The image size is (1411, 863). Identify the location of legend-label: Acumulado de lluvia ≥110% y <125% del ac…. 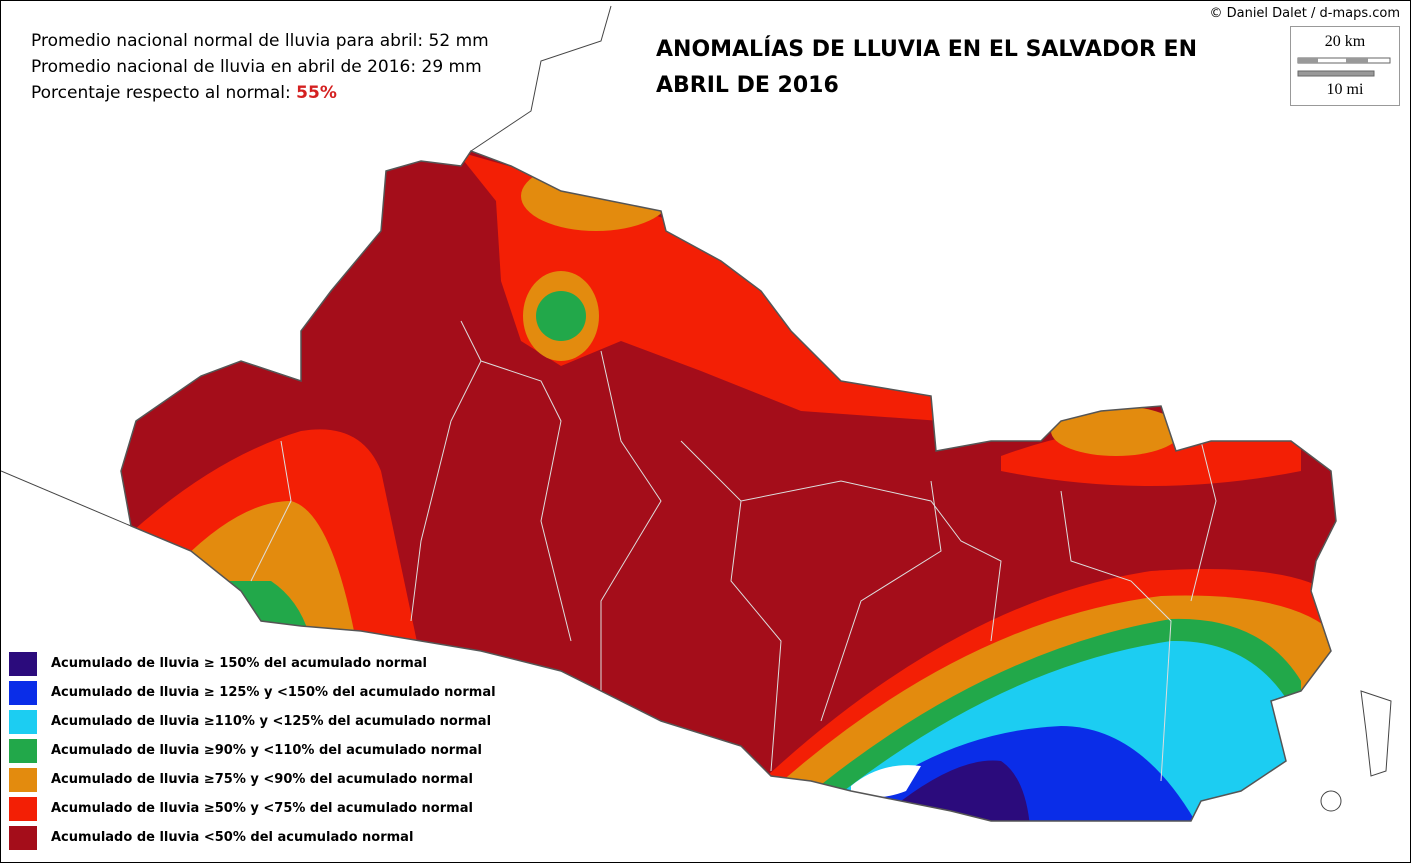
(271, 721).